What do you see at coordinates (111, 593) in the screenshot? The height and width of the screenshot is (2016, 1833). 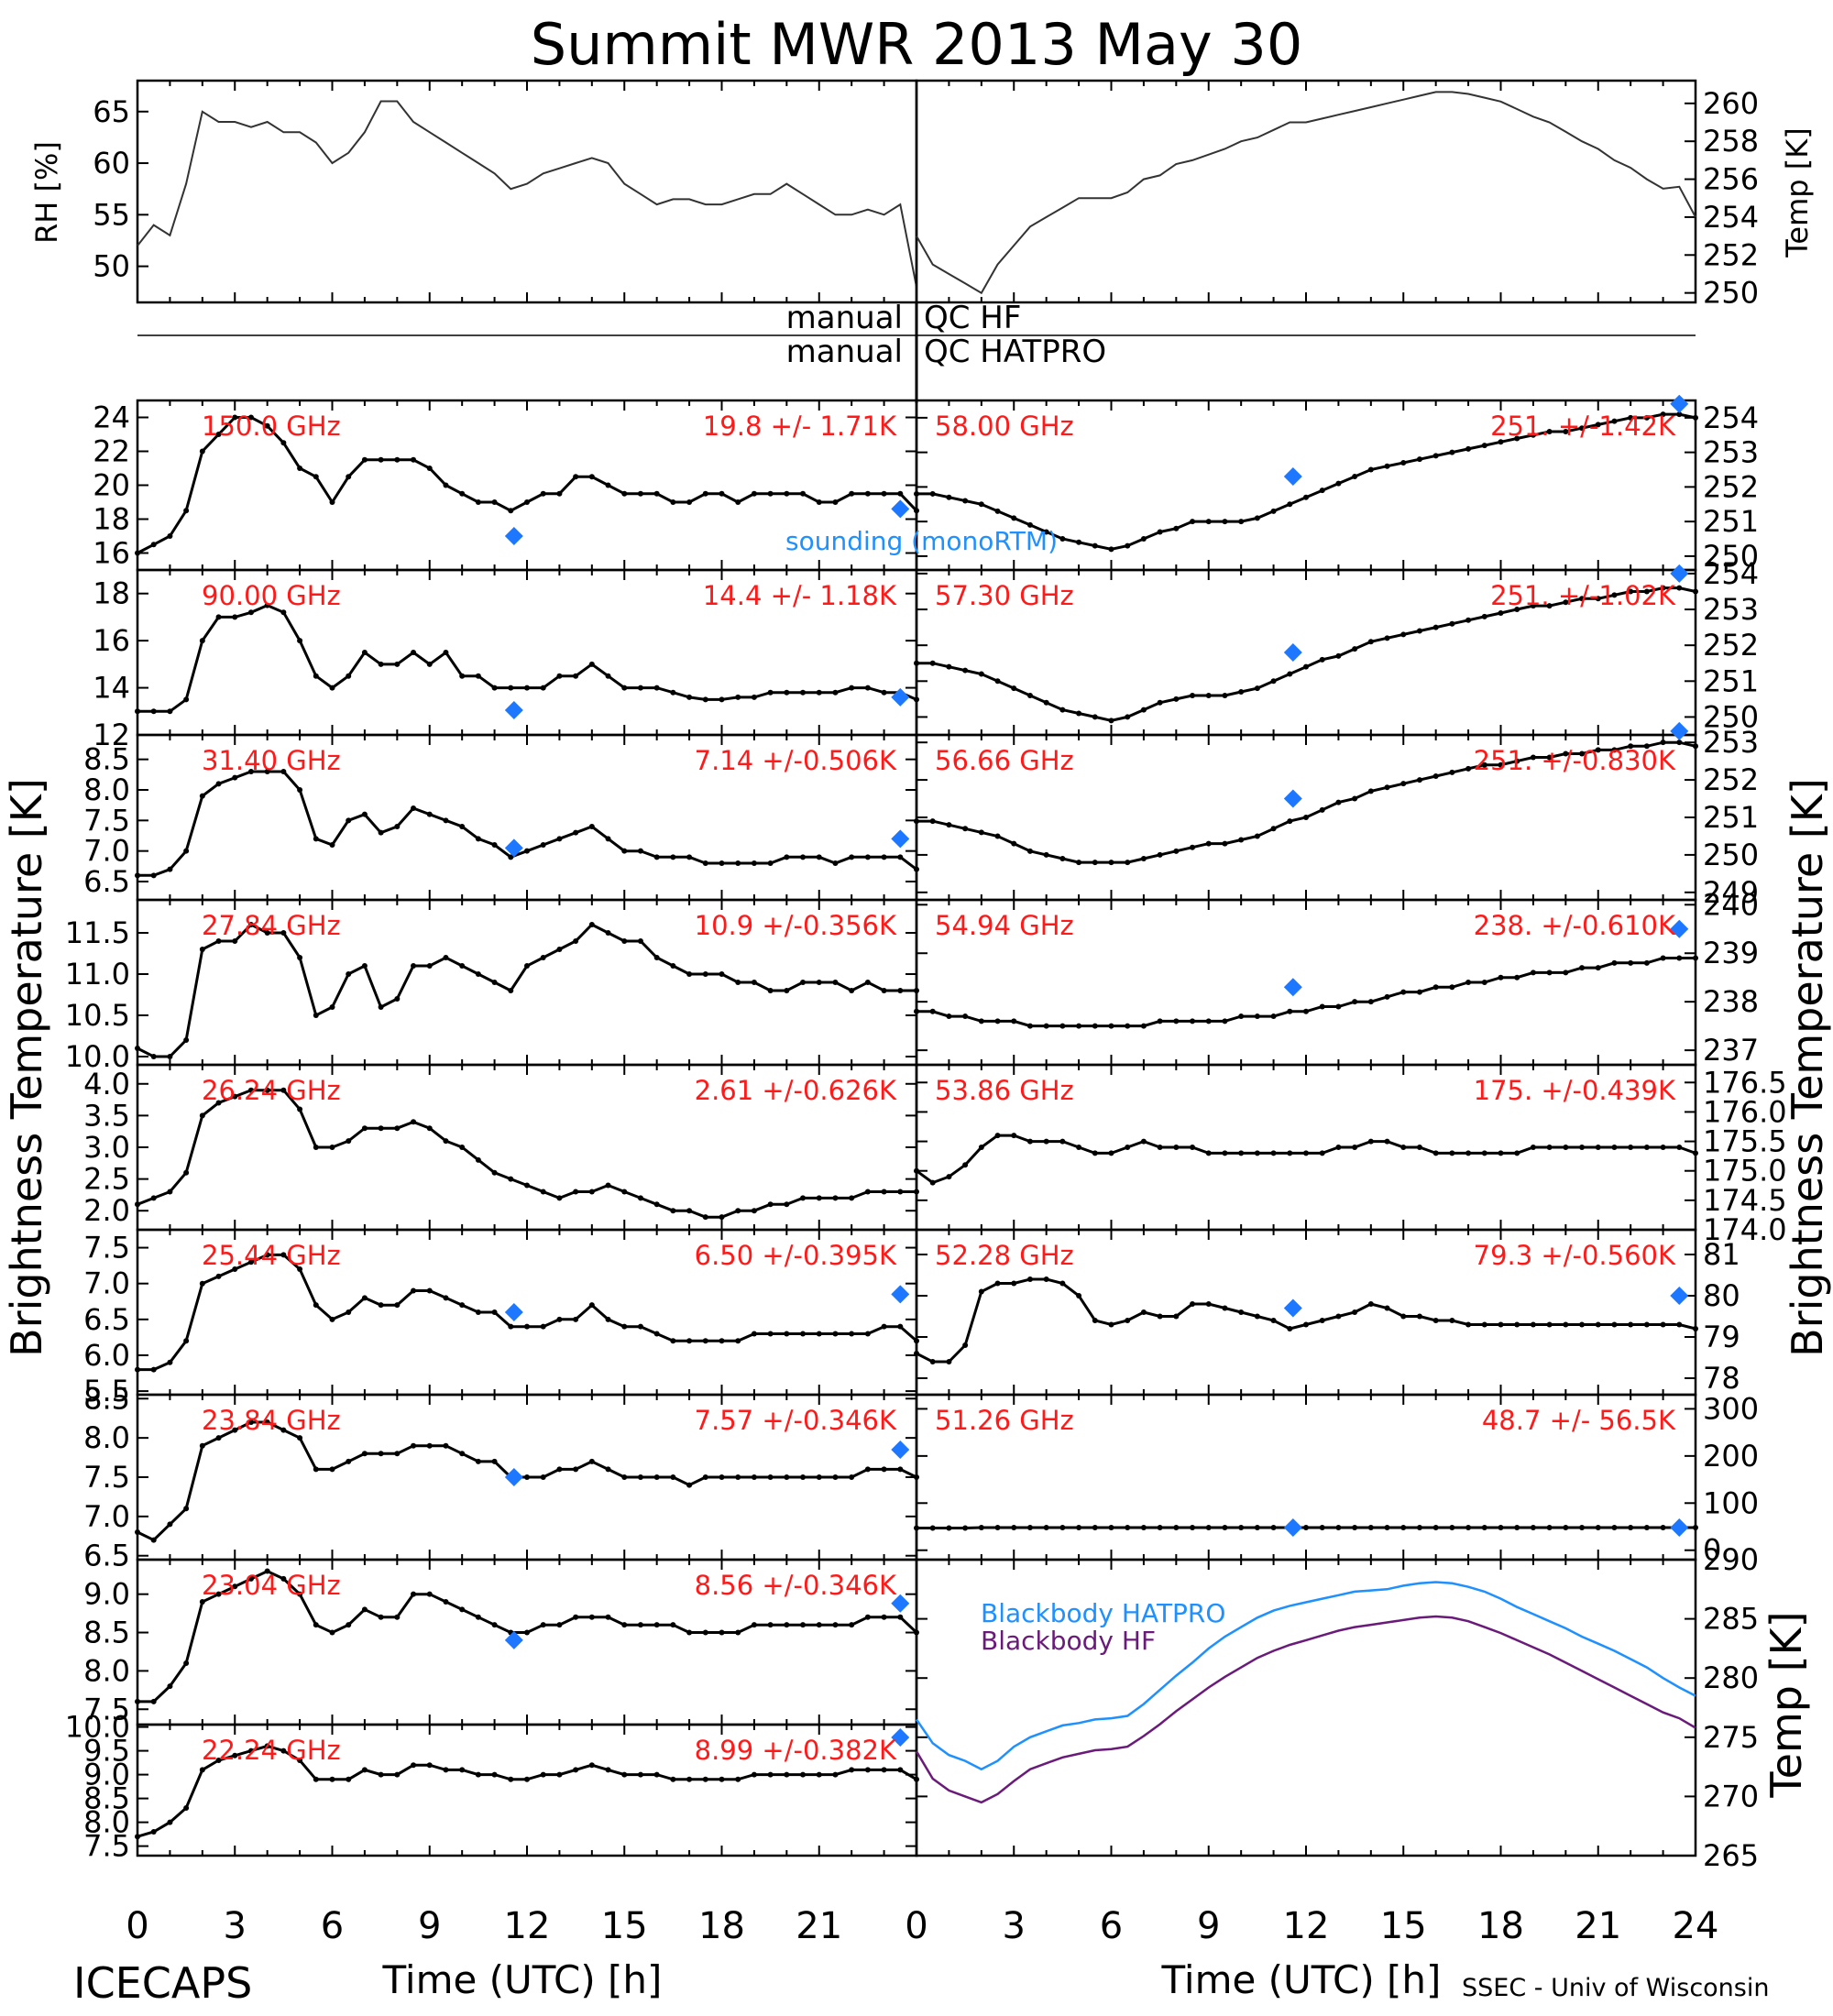 I see `left-panel-1-ytick-label: 18` at bounding box center [111, 593].